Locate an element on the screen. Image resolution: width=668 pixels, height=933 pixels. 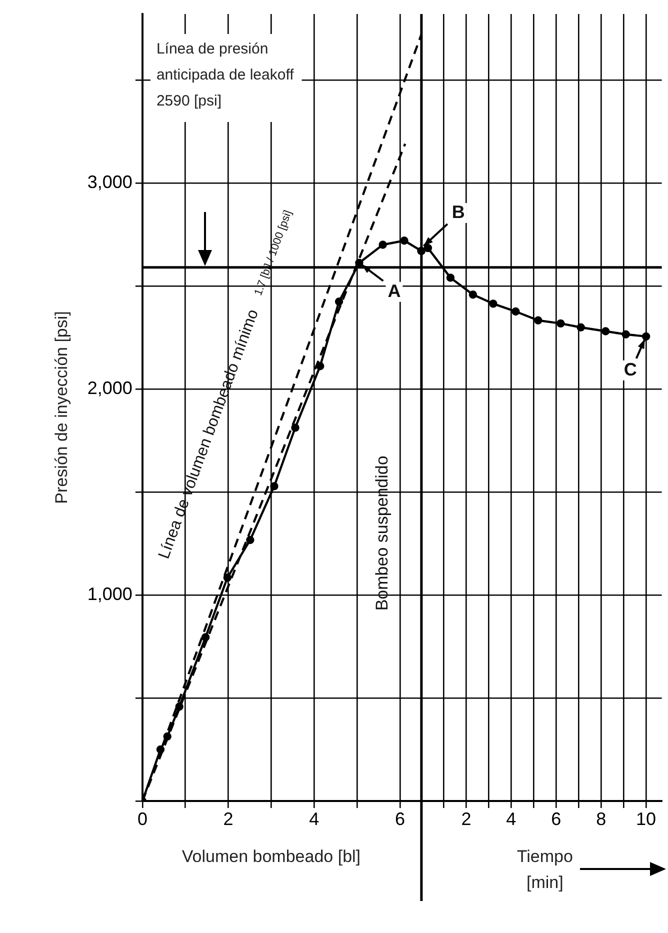
y-tick-label: 1,000 is located at coordinates (109, 594).